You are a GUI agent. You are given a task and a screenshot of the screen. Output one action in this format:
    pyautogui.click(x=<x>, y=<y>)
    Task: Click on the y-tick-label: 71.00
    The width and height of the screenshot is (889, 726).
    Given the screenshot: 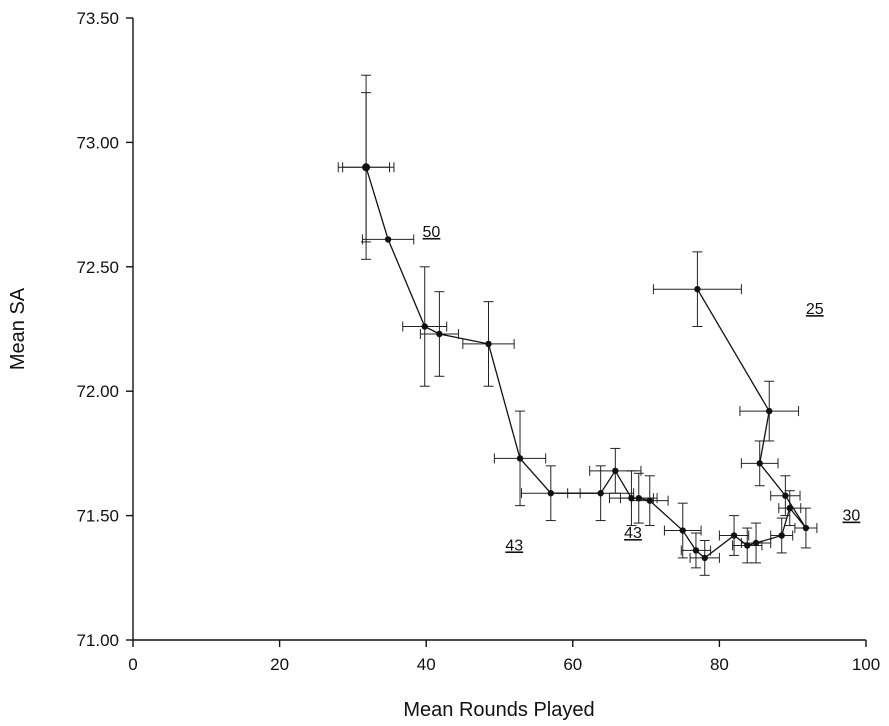 What is the action you would take?
    pyautogui.click(x=97, y=640)
    